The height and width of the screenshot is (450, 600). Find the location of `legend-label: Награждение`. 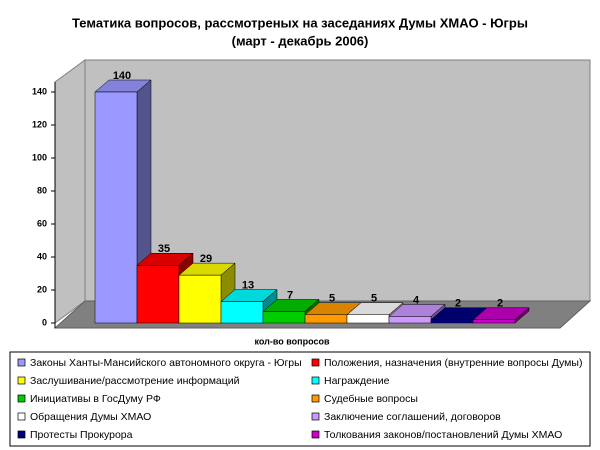

legend-label: Награждение is located at coordinates (357, 381).